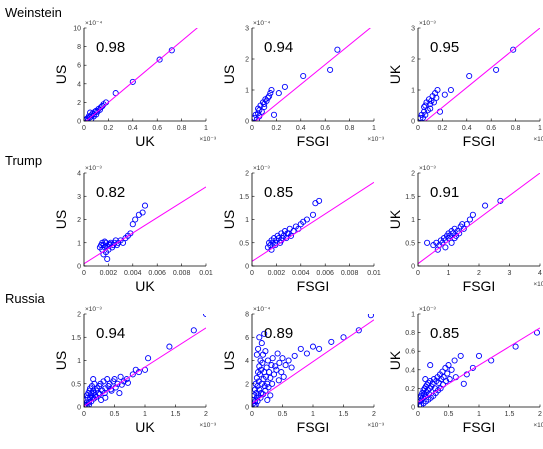 Image resolution: width=543 pixels, height=449 pixels. Describe the element at coordinates (278, 47) in the screenshot. I see `correlation-value: 0.94` at that location.